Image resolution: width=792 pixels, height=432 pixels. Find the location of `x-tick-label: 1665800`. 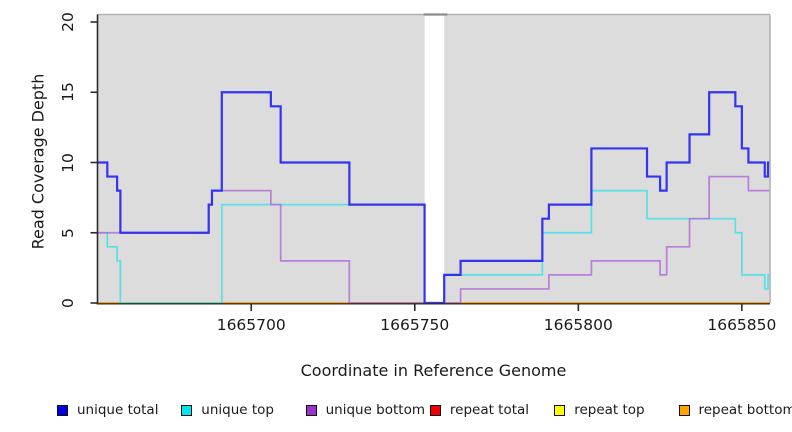

x-tick-label: 1665800 is located at coordinates (578, 325).